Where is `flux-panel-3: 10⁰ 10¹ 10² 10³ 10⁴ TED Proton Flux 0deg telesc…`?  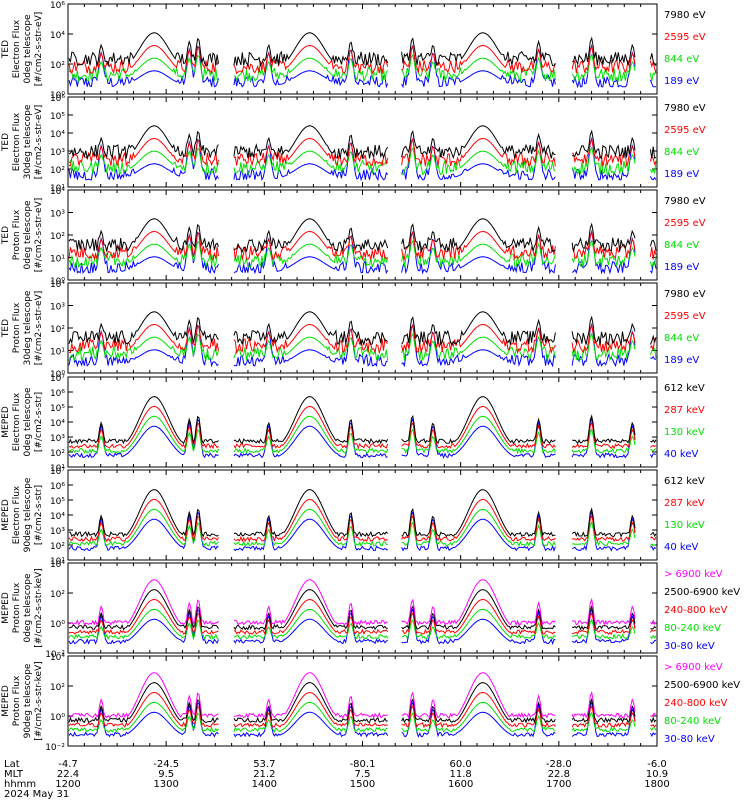
flux-panel-3: 10⁰ 10¹ 10² 10³ 10⁴ TED Proton Flux 0deg telesc… is located at coordinates (353, 237).